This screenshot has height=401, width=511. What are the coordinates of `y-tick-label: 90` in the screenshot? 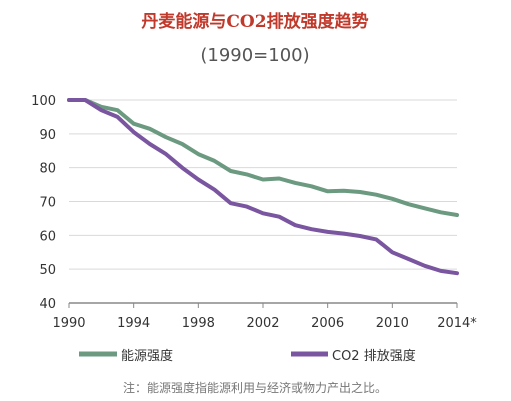 It's located at (47, 135).